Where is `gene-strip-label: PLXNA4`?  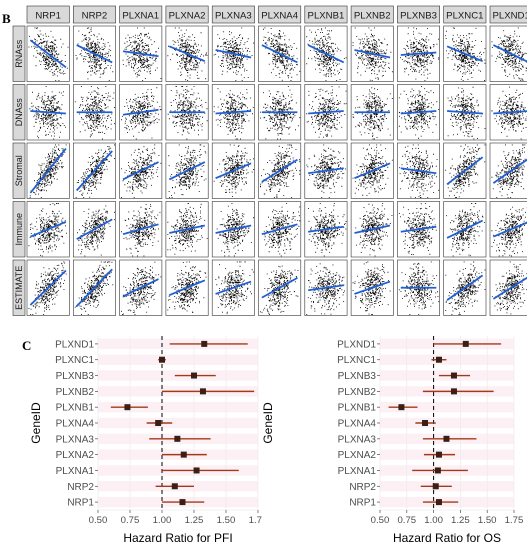 gene-strip-label: PLXNA4 is located at coordinates (279, 16).